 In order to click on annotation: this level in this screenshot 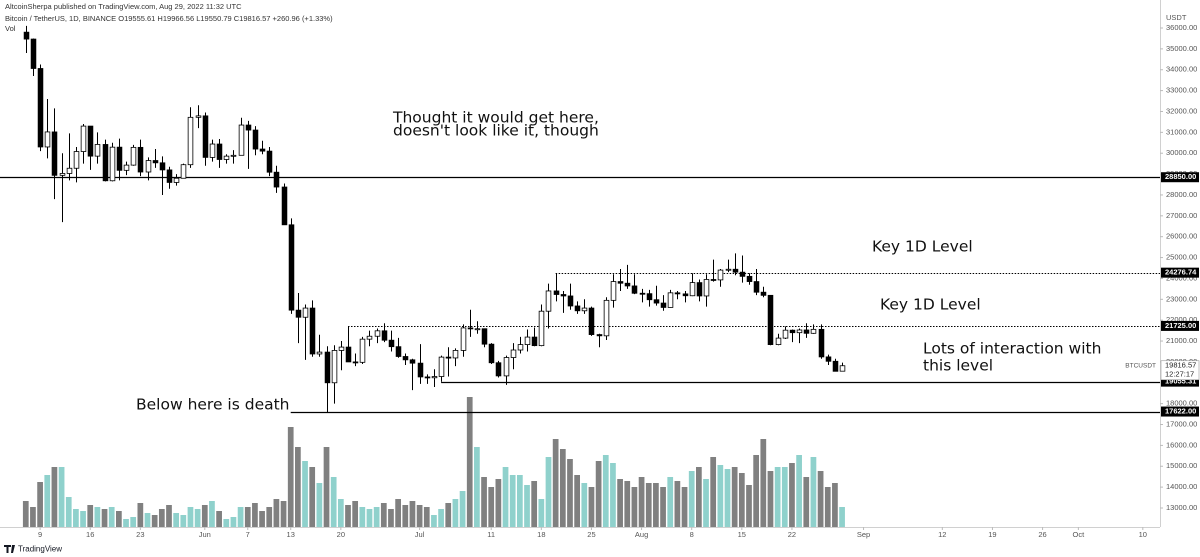, I will do `click(958, 366)`.